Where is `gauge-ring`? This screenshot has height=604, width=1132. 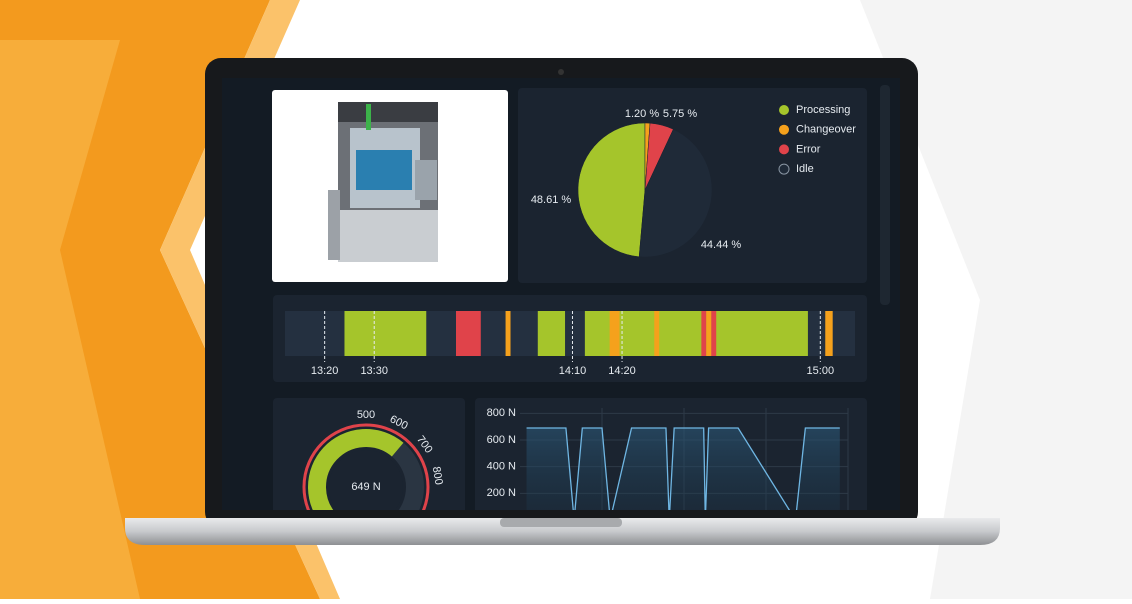 gauge-ring is located at coordinates (366, 466).